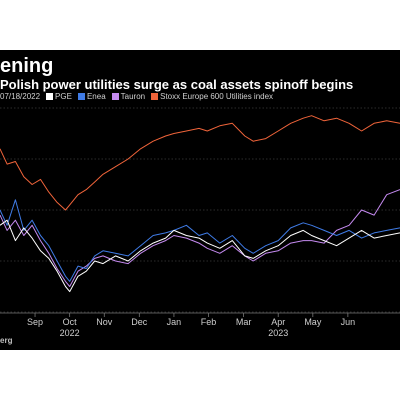  Describe the element at coordinates (27, 66) in the screenshot. I see `chart-title: ening` at that location.